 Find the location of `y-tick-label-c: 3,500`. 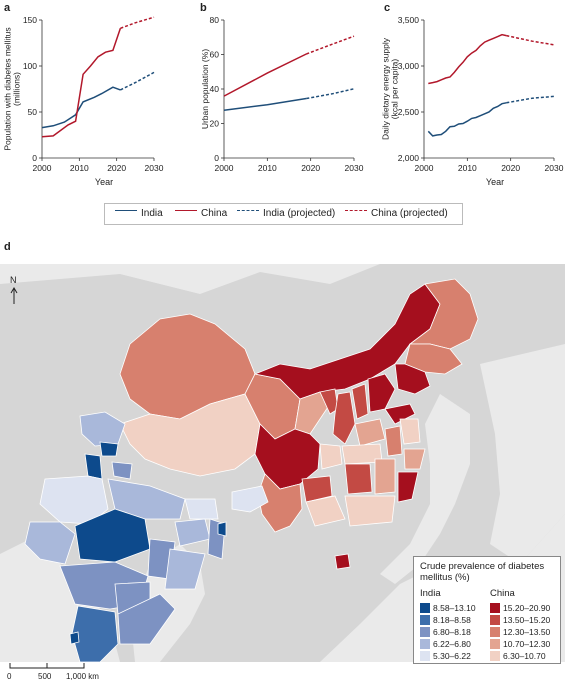

y-tick-label-c: 3,500 is located at coordinates (409, 20).